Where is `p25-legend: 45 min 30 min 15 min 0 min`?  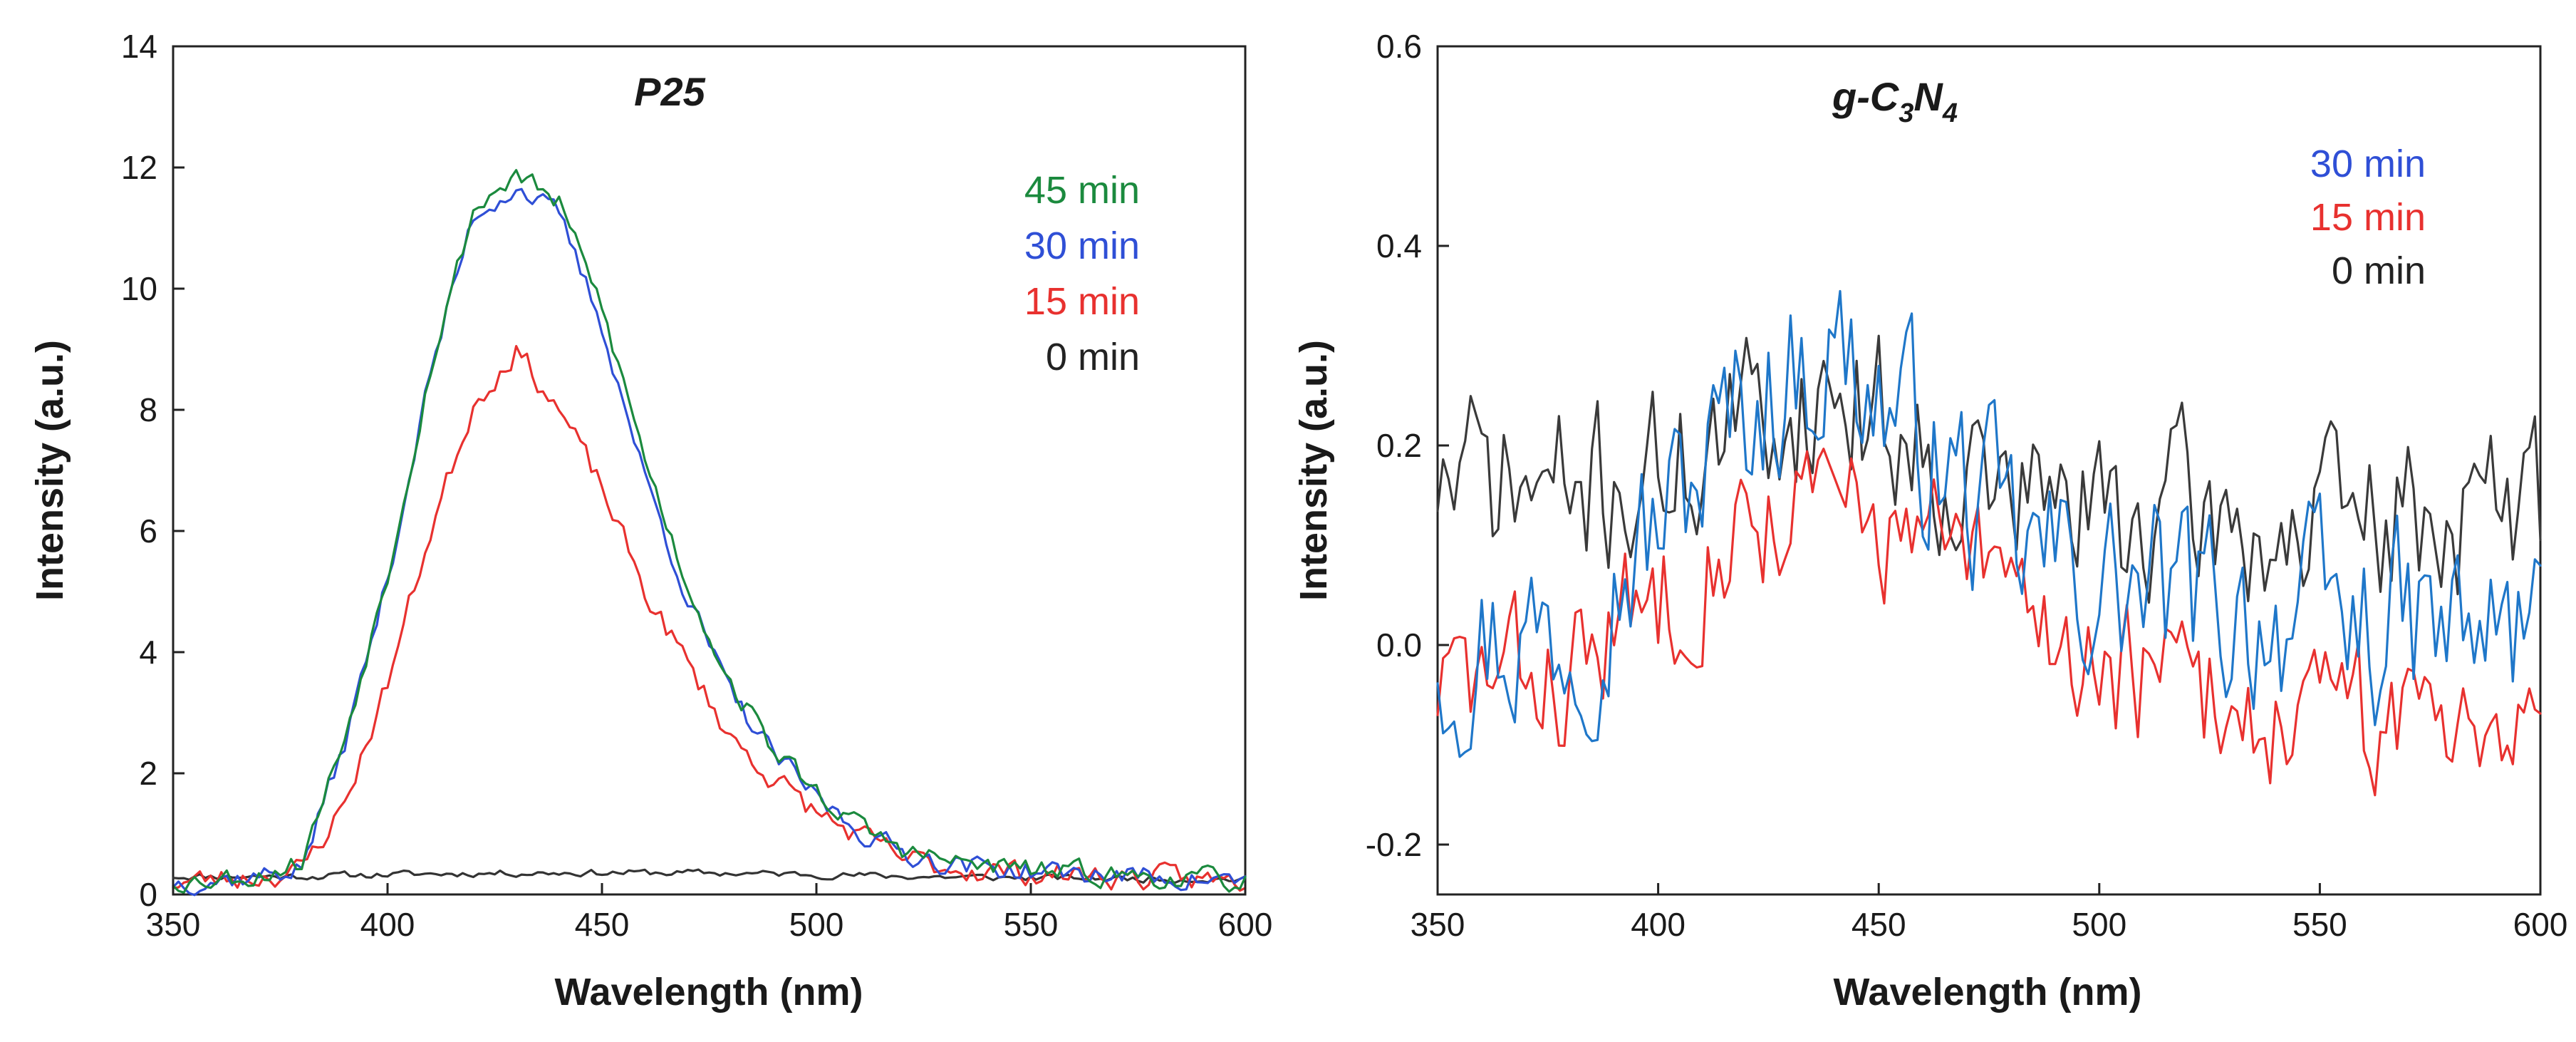 p25-legend: 45 min 30 min 15 min 0 min is located at coordinates (1082, 273).